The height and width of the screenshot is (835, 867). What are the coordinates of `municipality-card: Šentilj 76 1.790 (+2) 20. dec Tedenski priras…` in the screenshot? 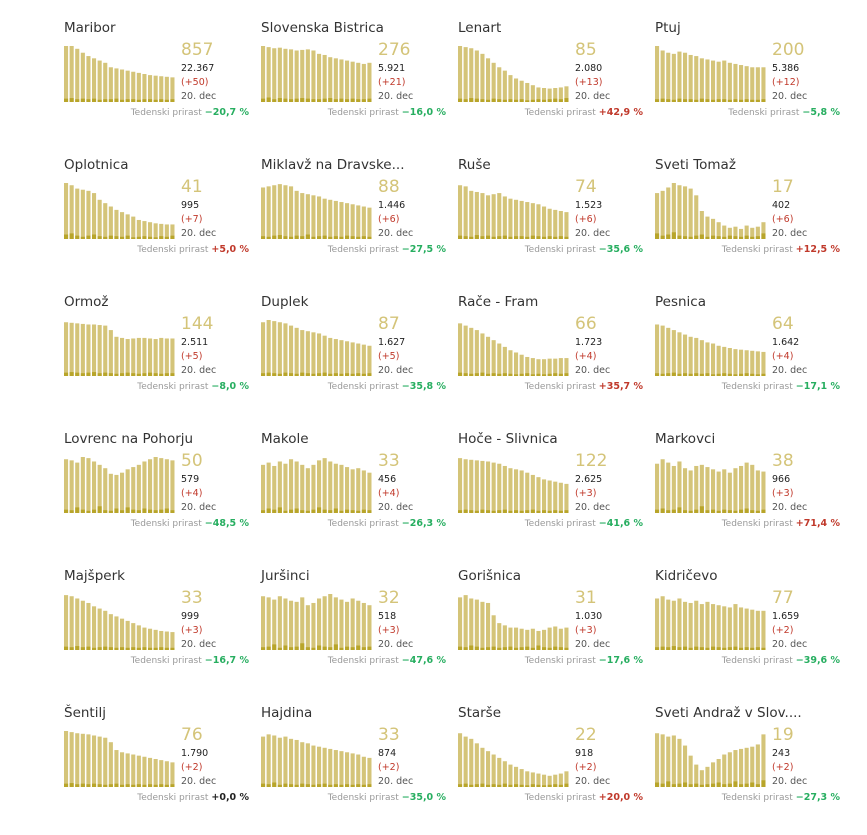 It's located at (156, 770).